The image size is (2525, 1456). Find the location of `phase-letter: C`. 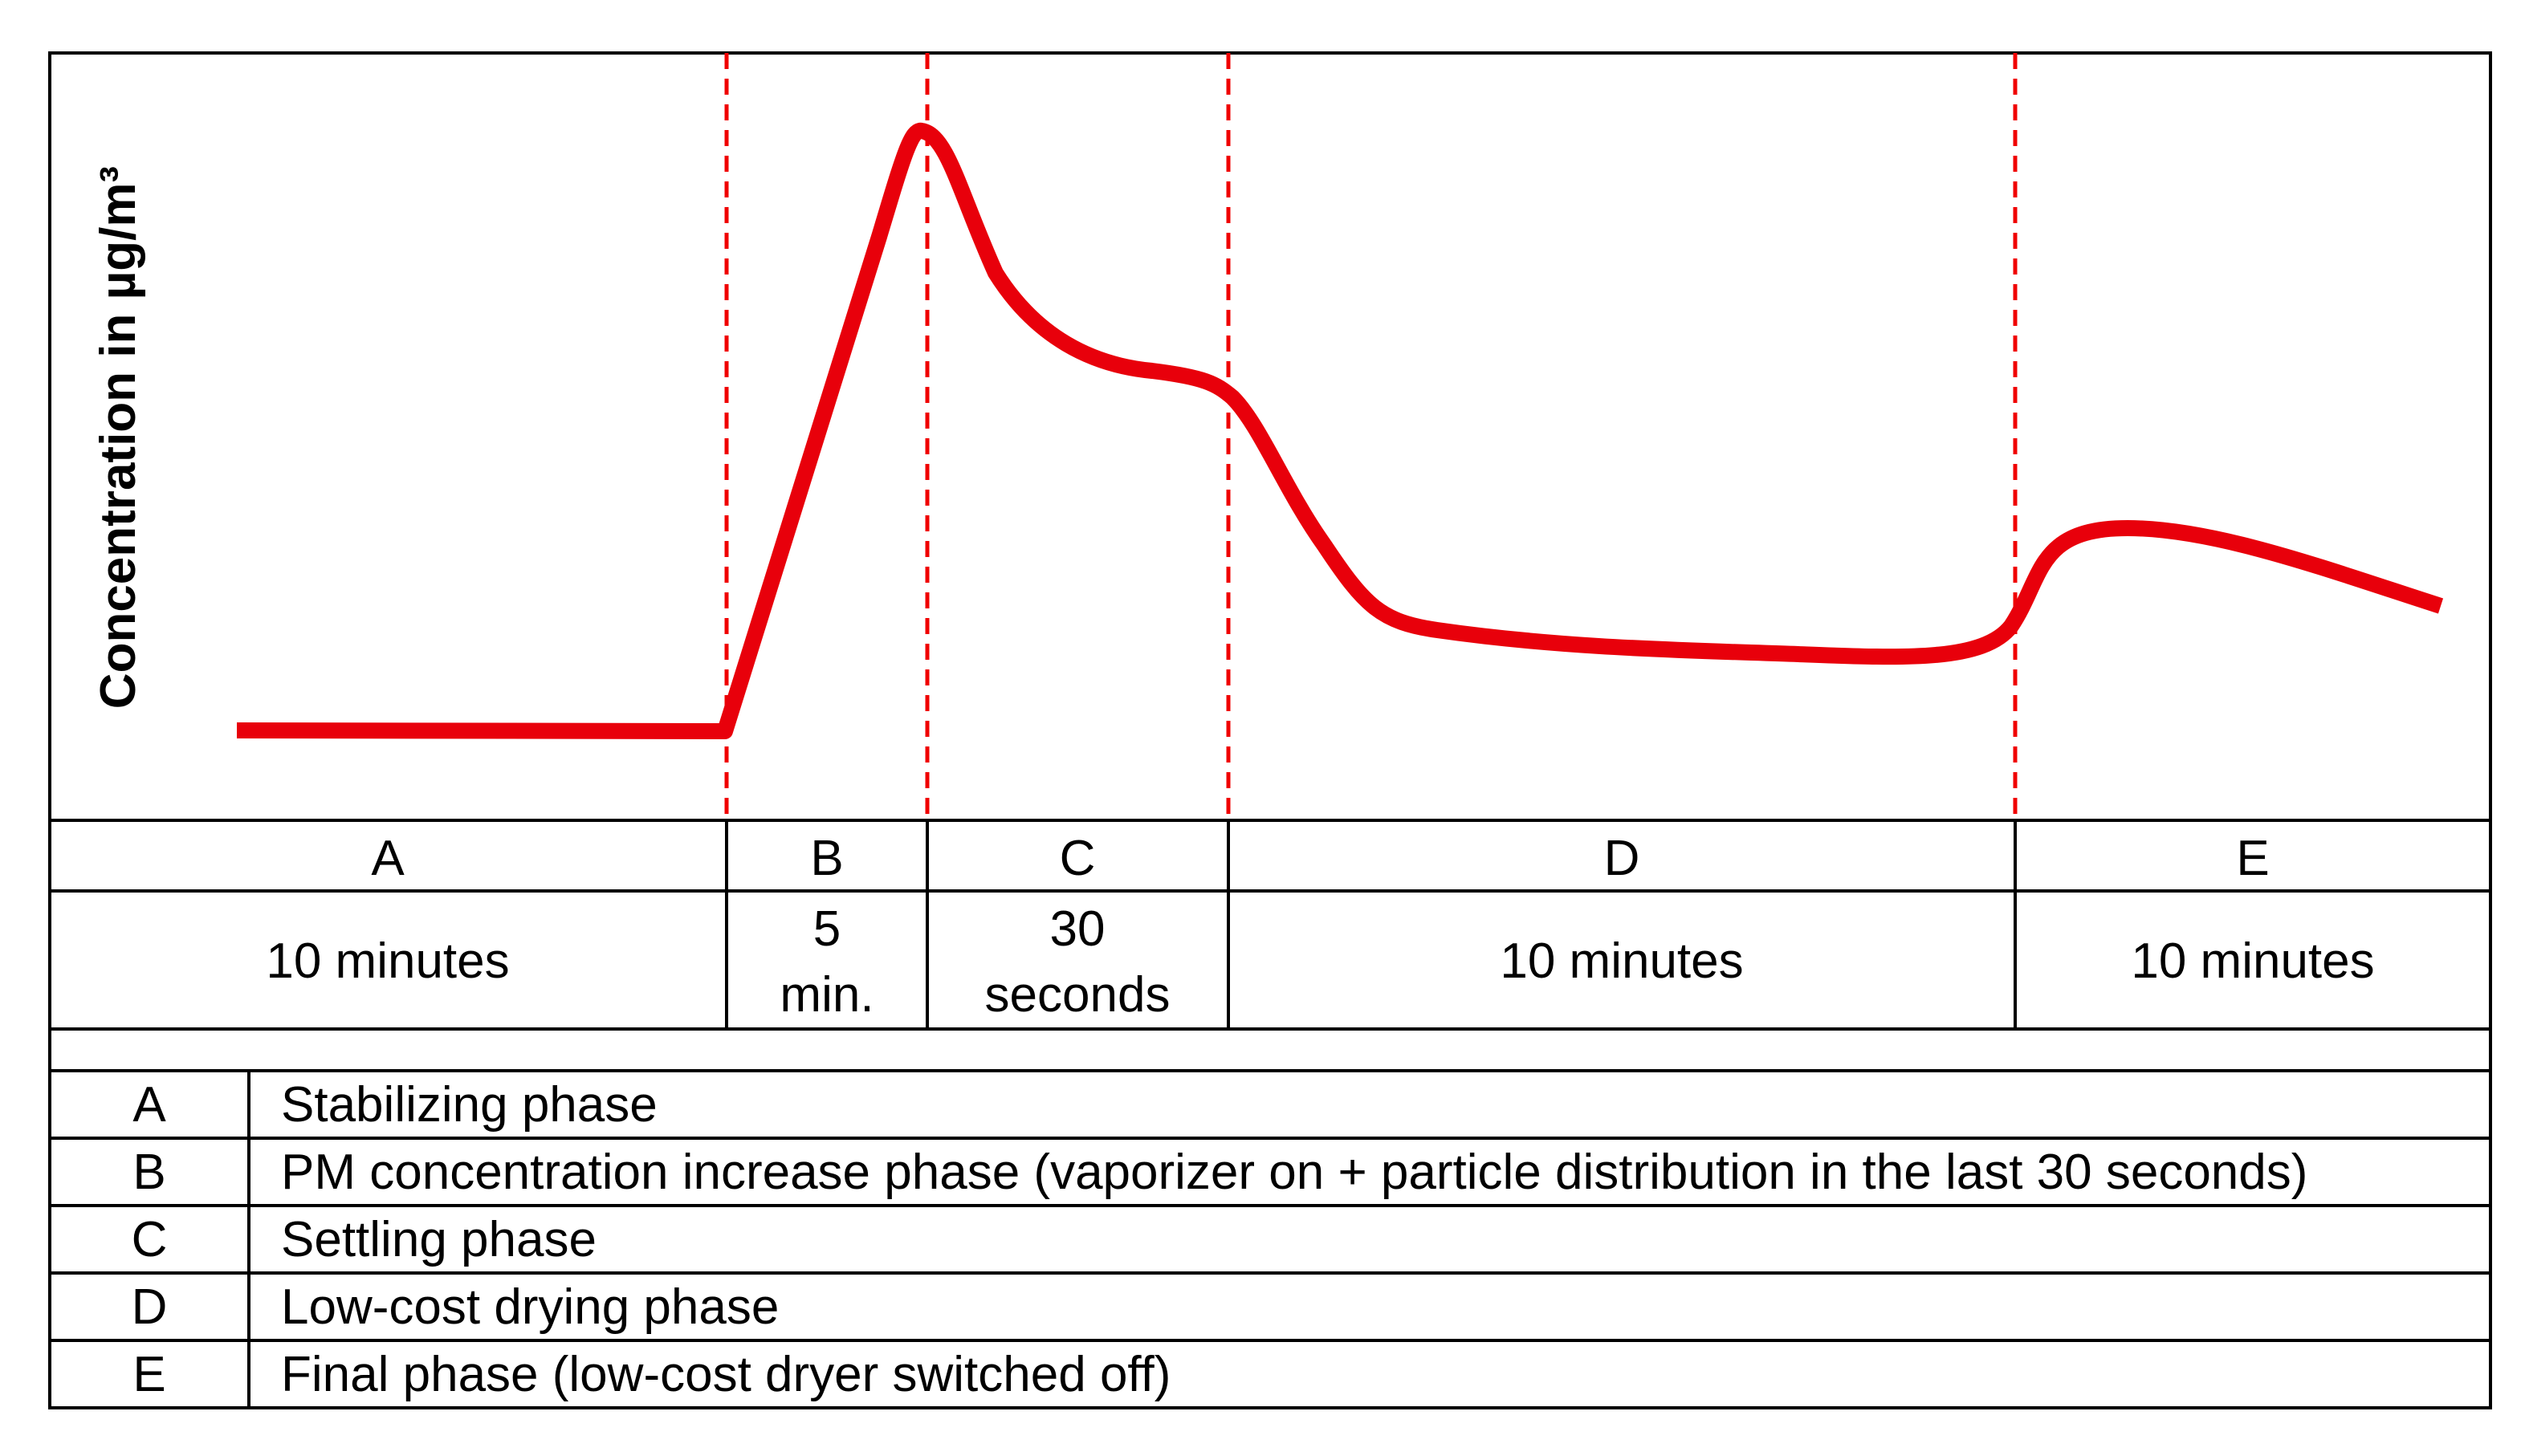

phase-letter: C is located at coordinates (1078, 859).